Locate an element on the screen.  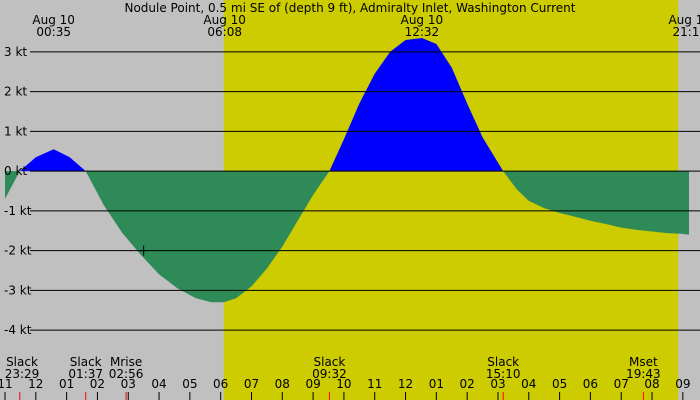
top-time-label: 00:35 is located at coordinates (53, 32).